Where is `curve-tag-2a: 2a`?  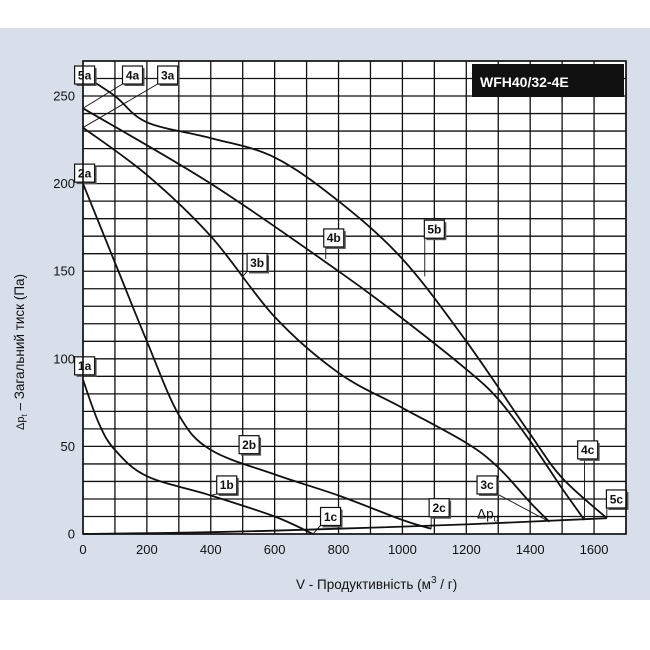
curve-tag-2a: 2a is located at coordinates (85, 173).